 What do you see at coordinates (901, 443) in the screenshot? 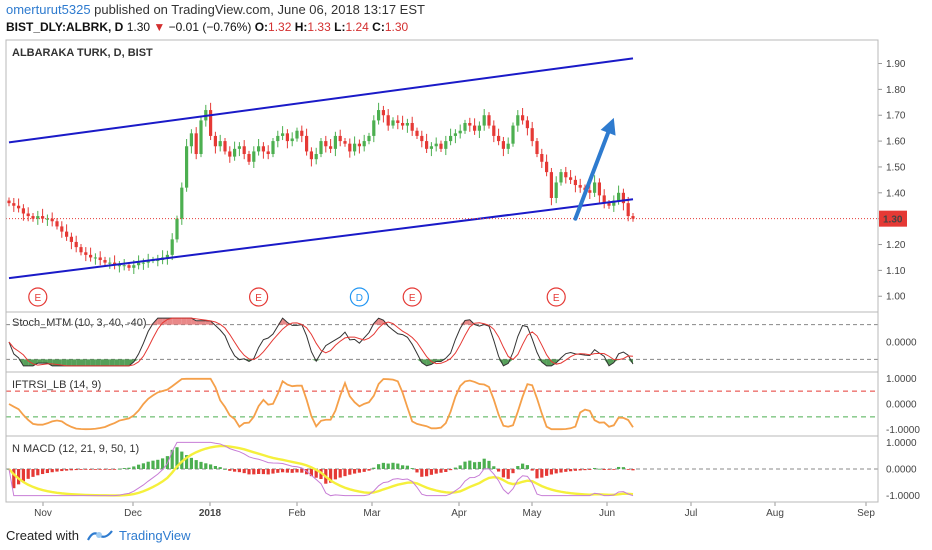
I see `nmacd-tick-label: 1.0000` at bounding box center [901, 443].